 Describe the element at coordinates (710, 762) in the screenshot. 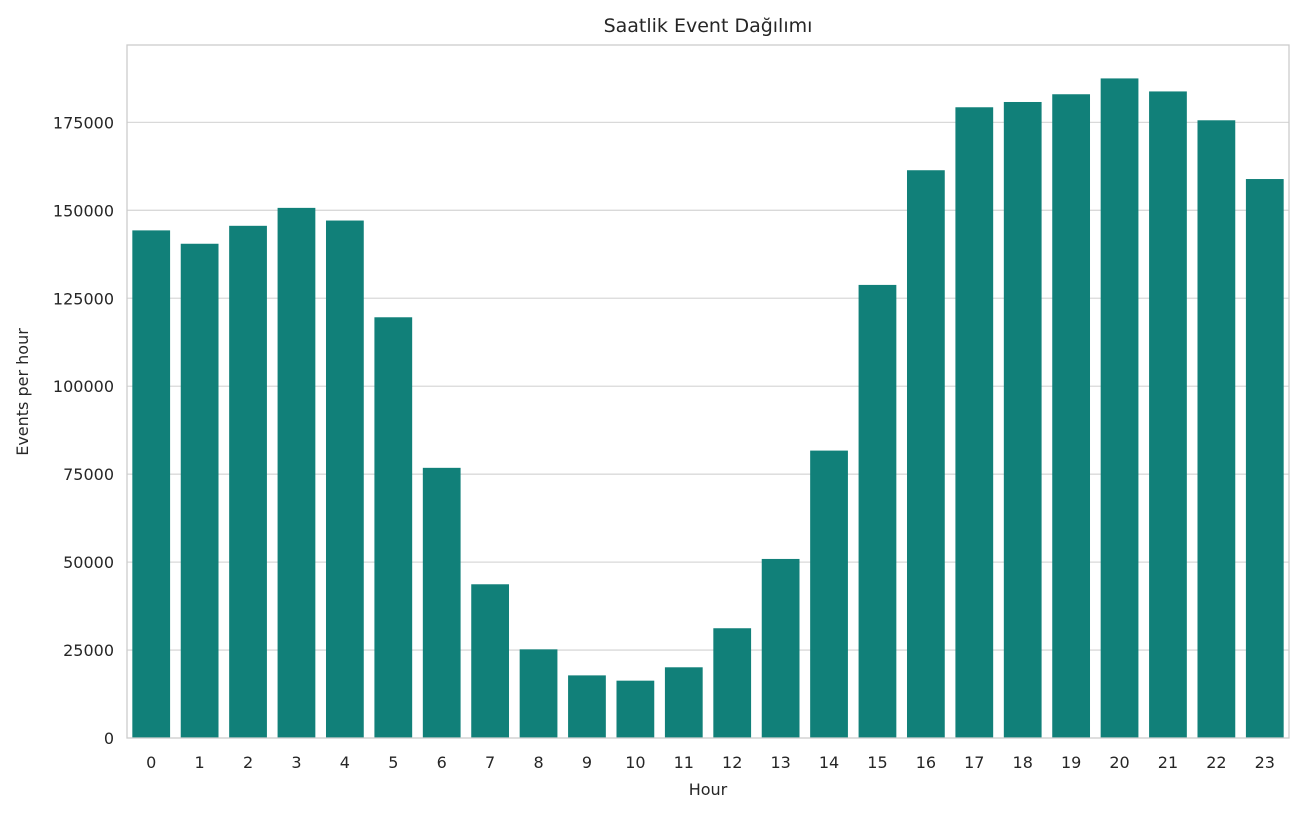

I see `x-tick-labels: 0 1 2 3 4 5 6 7 8 9 10 11 12 13 14 15 16 17 18 19 20 21 22 23` at that location.